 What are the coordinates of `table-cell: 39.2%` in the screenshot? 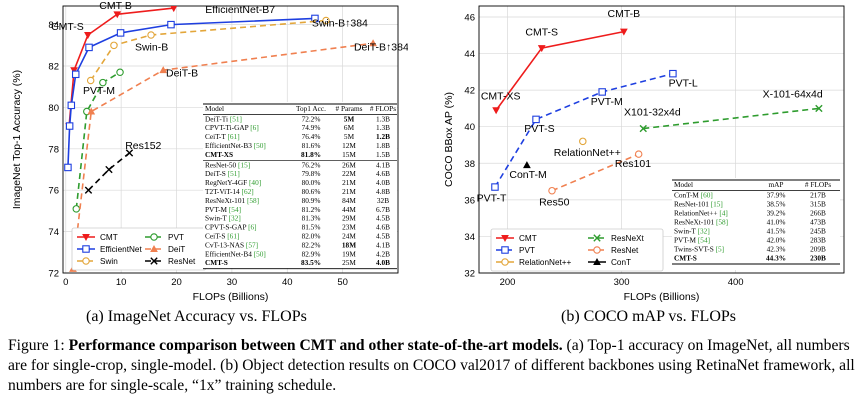 It's located at (776, 213).